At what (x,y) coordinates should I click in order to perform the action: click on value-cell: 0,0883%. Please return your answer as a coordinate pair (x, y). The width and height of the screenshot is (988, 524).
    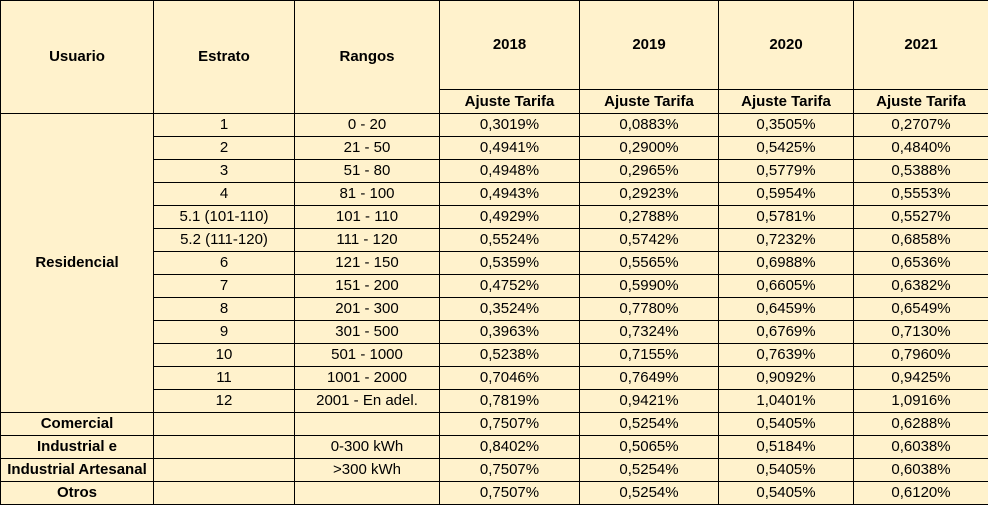
    Looking at the image, I should click on (649, 125).